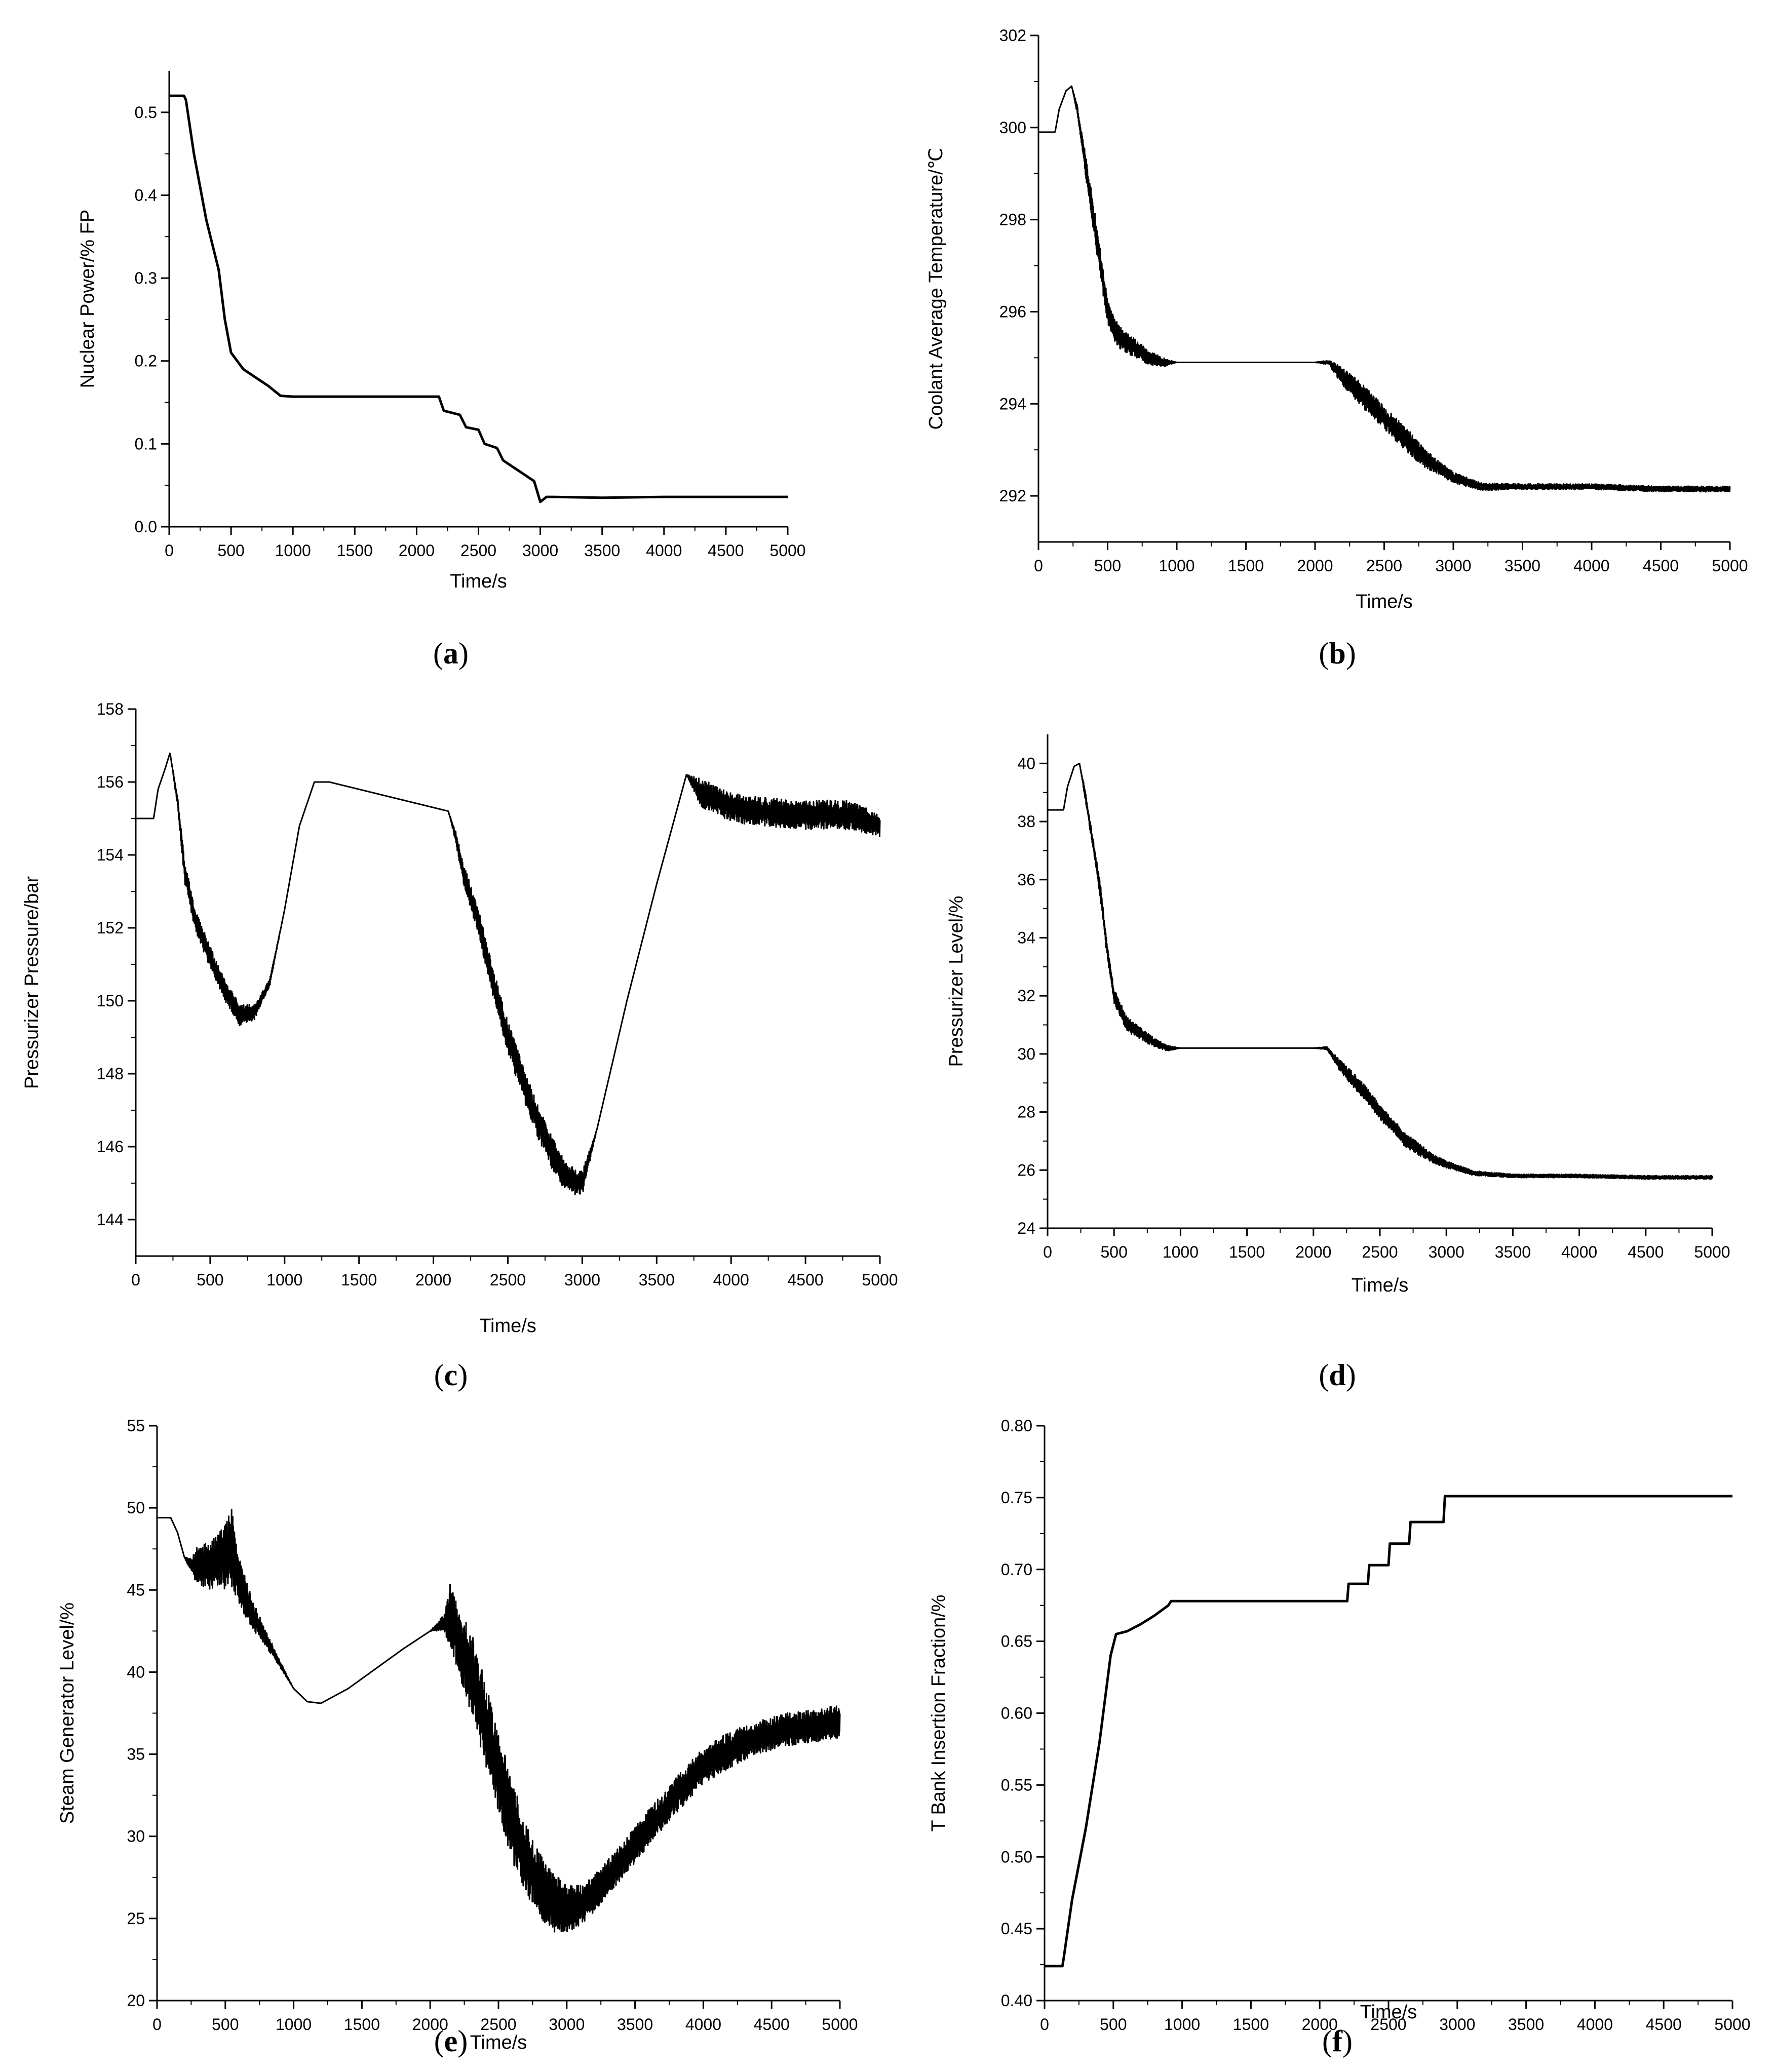  What do you see at coordinates (111, 855) in the screenshot?
I see `y-tick-label: 154` at bounding box center [111, 855].